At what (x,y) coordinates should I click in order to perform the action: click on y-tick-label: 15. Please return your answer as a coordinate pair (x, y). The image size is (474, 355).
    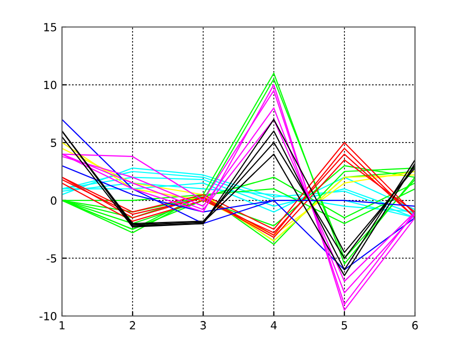
    Looking at the image, I should click on (50, 27).